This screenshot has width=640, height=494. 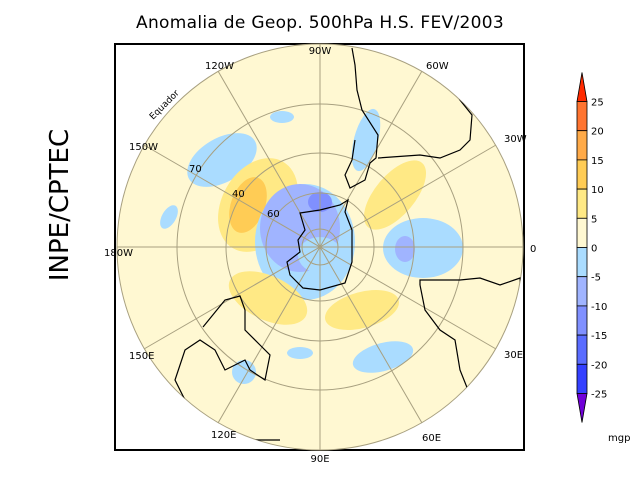 What do you see at coordinates (597, 132) in the screenshot?
I see `colorbar-tick-label: 20` at bounding box center [597, 132].